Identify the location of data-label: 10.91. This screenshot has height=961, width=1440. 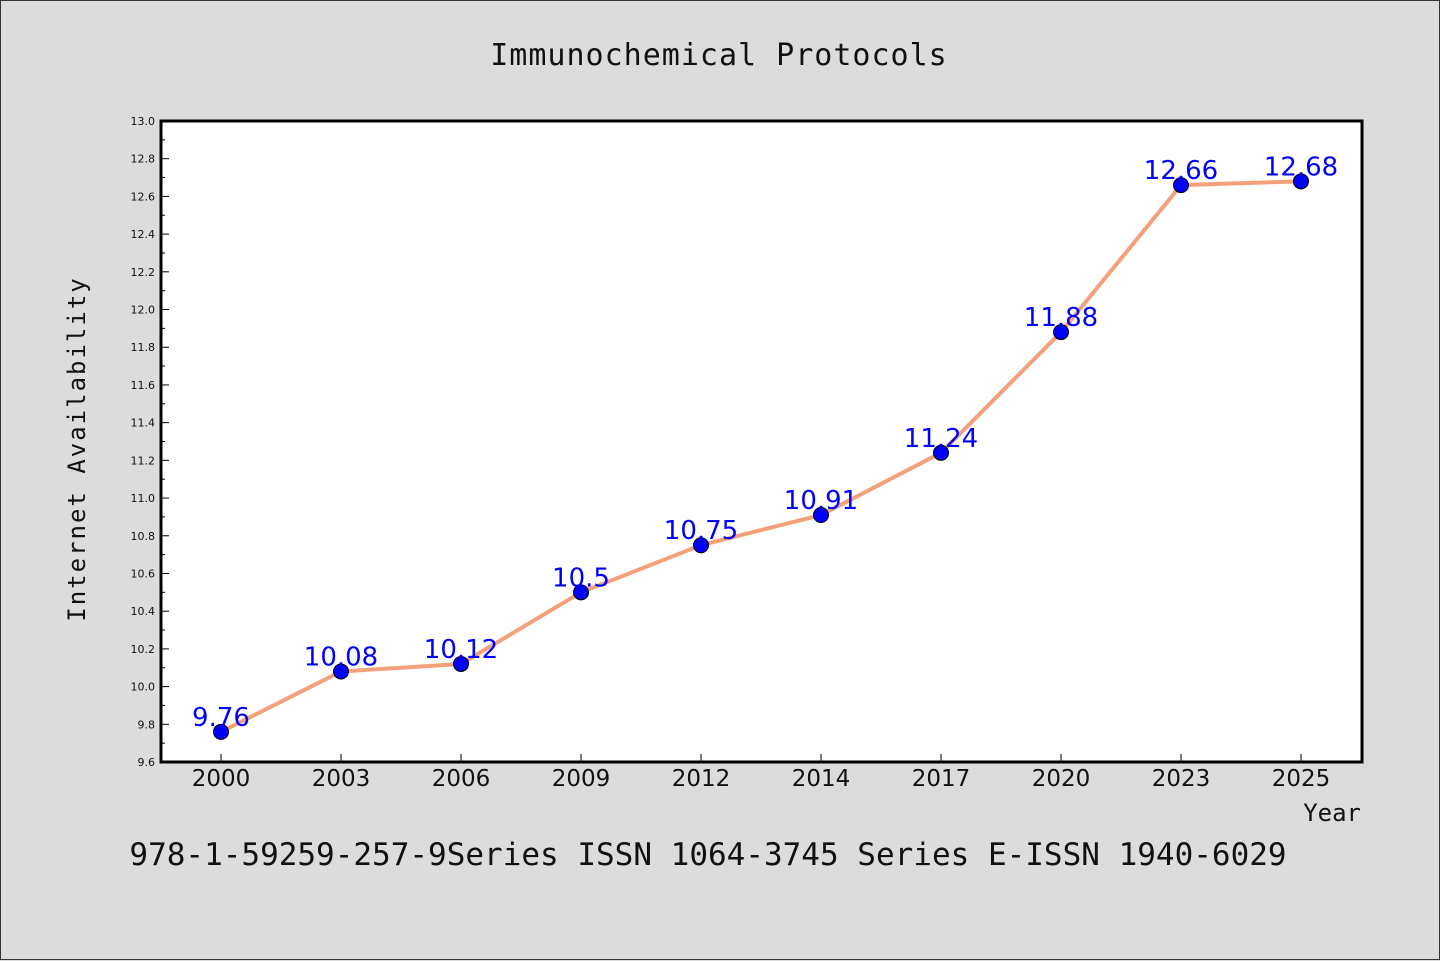
(821, 501).